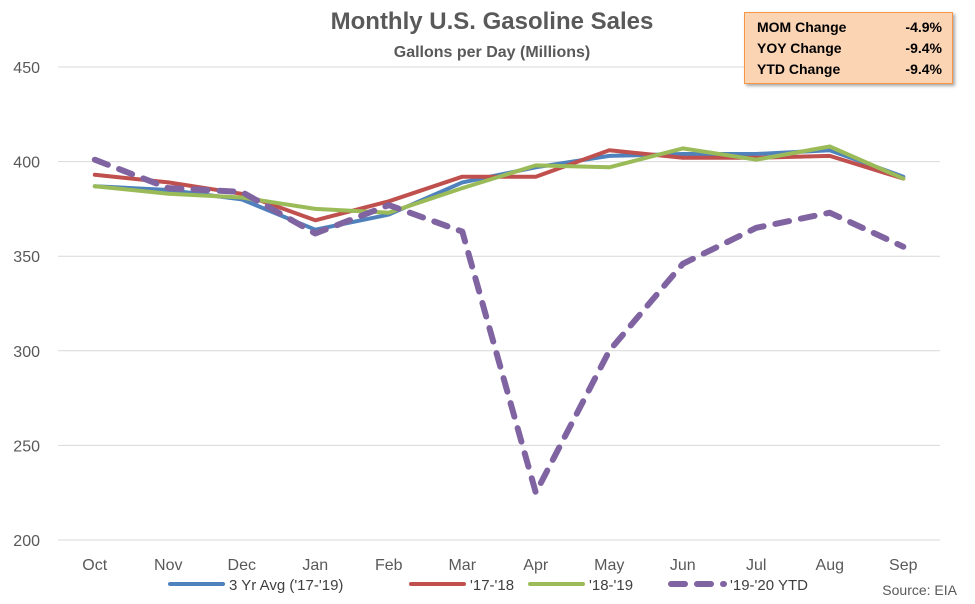 This screenshot has height=604, width=975. Describe the element at coordinates (26, 305) in the screenshot. I see `y-axis-ticks: 200 250 300 350 400 450` at that location.